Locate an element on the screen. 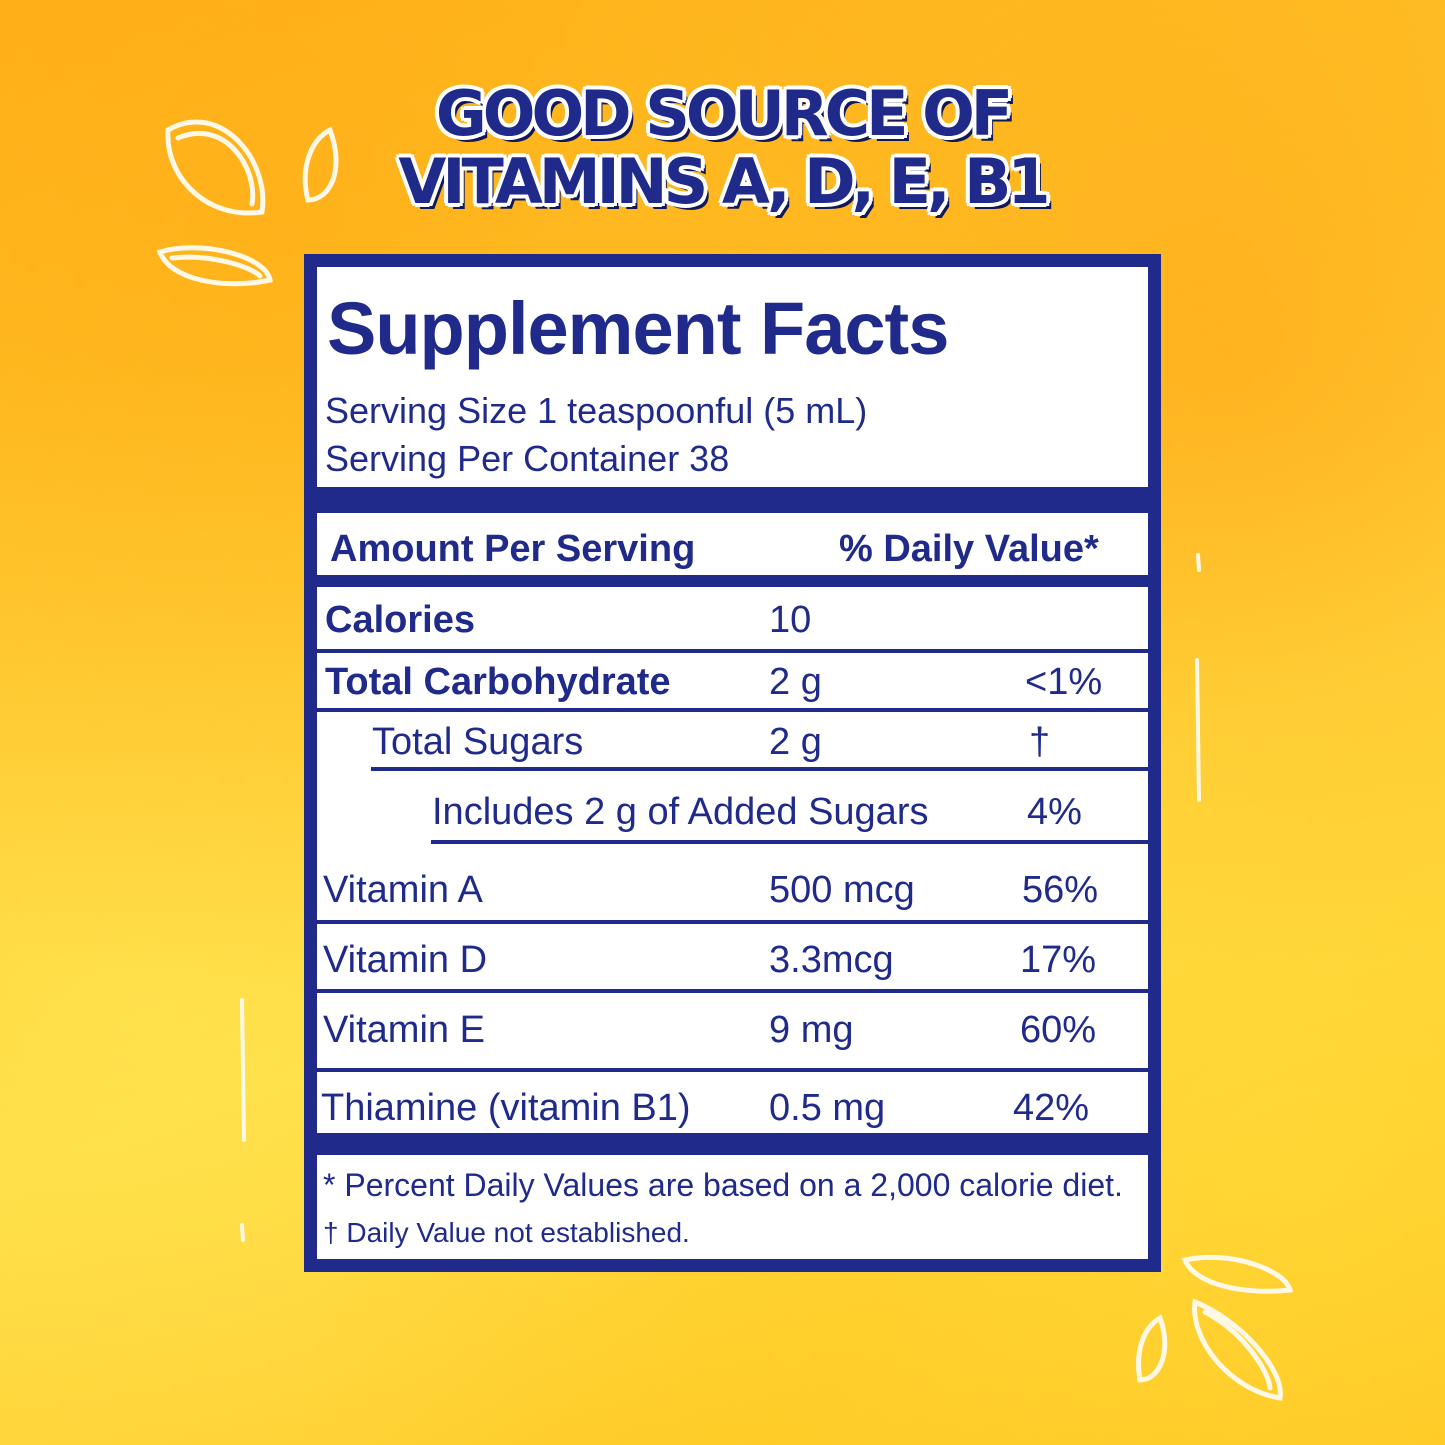 This screenshot has width=1445, height=1445. headline-line-1: GOOD SOURCE OF is located at coordinates (724, 113).